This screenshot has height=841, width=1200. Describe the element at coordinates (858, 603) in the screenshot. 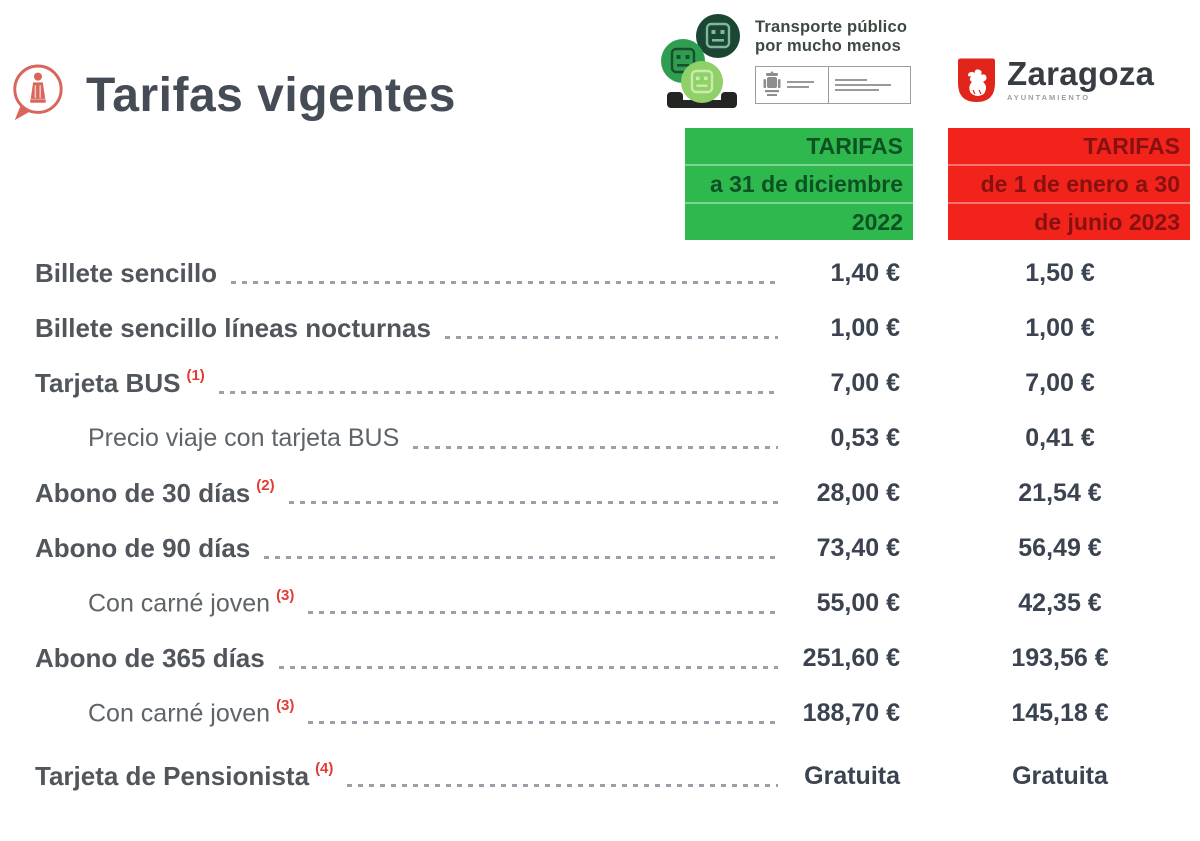

I see `price-2022: 55,00 €` at that location.